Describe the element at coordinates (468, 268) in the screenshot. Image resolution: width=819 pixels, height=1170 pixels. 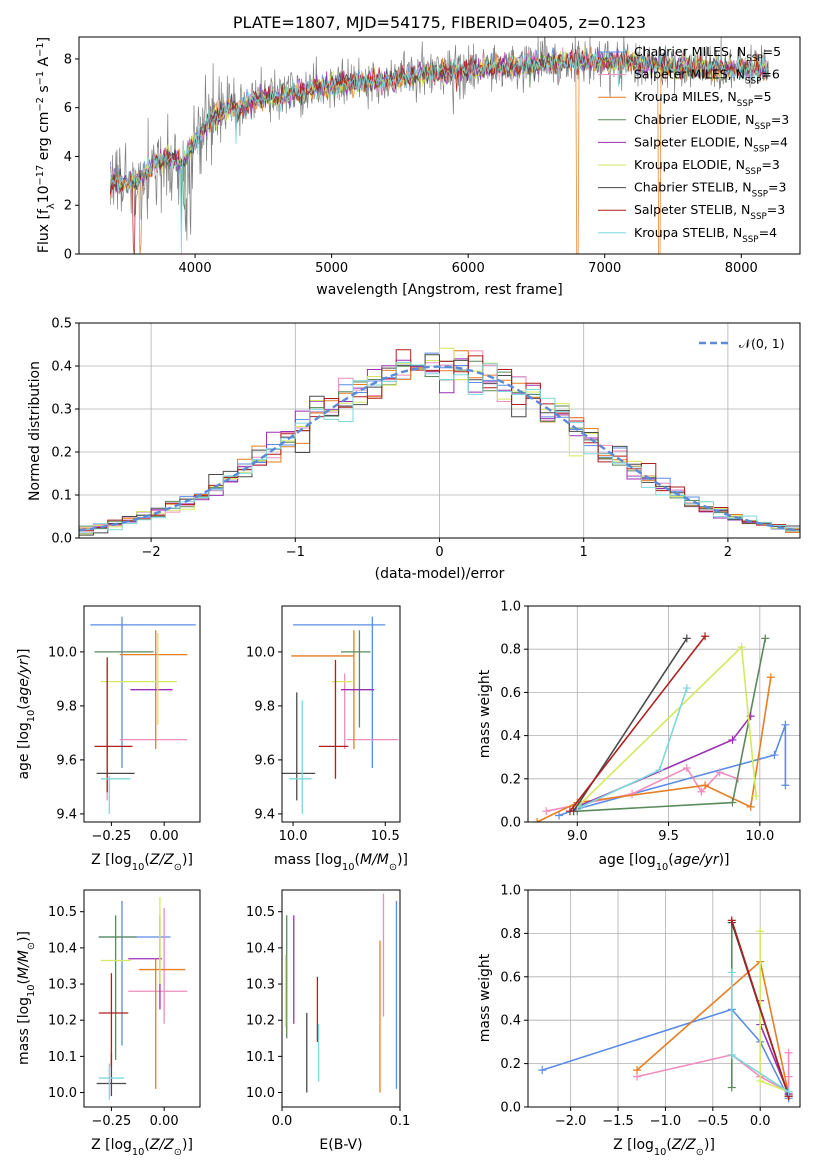
I see `x-tick-label: 6000` at that location.